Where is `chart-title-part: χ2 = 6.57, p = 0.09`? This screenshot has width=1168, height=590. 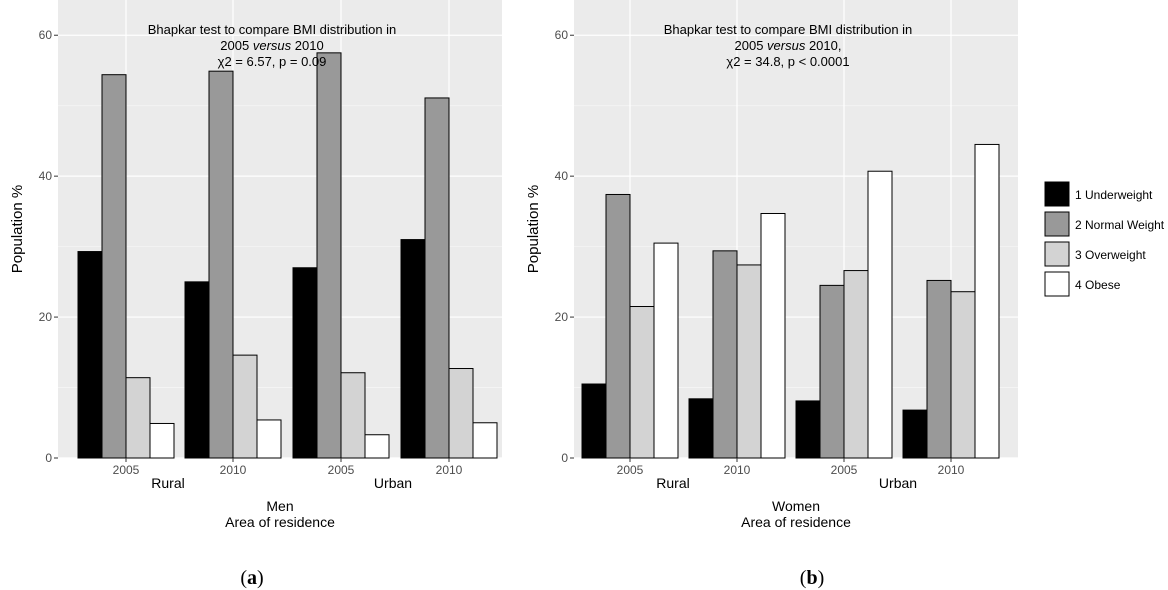 chart-title-part: χ2 = 6.57, p = 0.09 is located at coordinates (272, 61).